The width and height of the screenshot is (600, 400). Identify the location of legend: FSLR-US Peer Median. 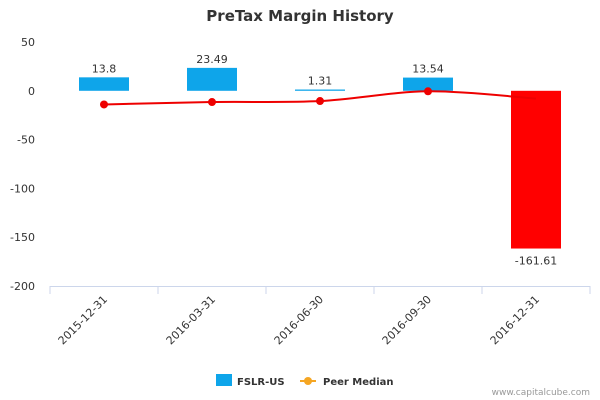
(305, 381).